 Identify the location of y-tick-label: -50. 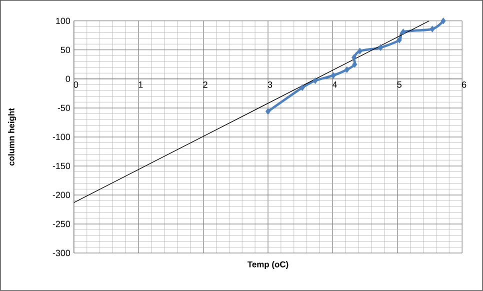
(64, 108).